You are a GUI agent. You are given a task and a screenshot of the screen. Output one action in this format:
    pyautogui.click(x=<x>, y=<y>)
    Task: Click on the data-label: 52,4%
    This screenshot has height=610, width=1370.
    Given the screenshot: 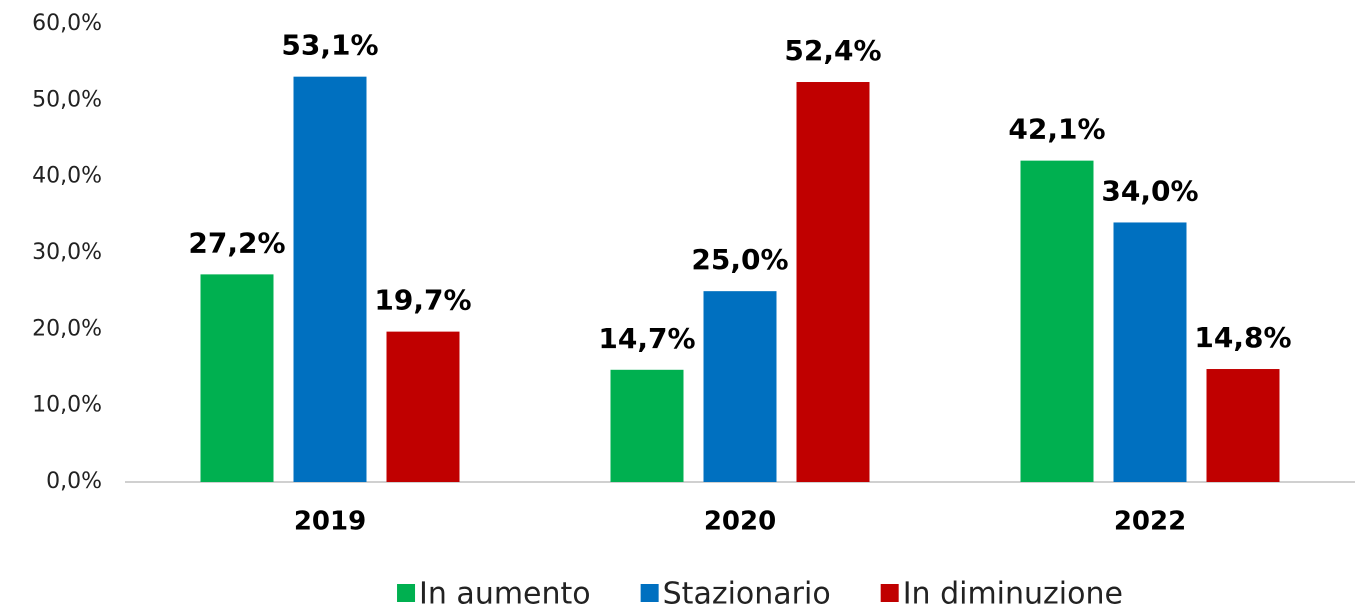 What is the action you would take?
    pyautogui.click(x=832, y=50)
    